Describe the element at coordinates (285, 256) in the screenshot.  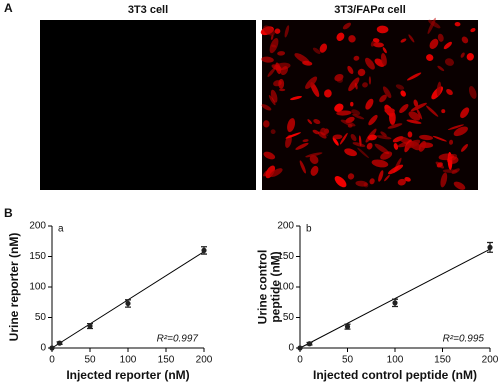
I see `y-tick-label: 150` at that location.